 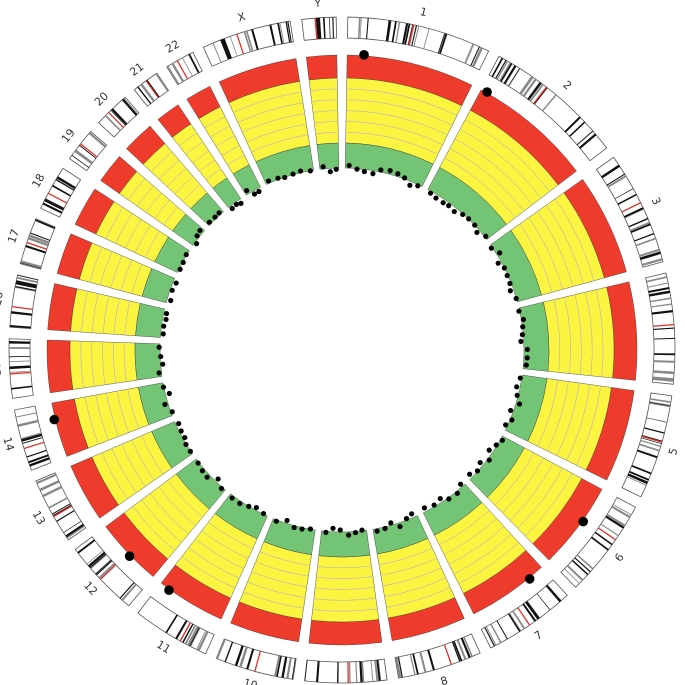 I want to click on chromosome-label-17: 17, so click(x=13, y=235).